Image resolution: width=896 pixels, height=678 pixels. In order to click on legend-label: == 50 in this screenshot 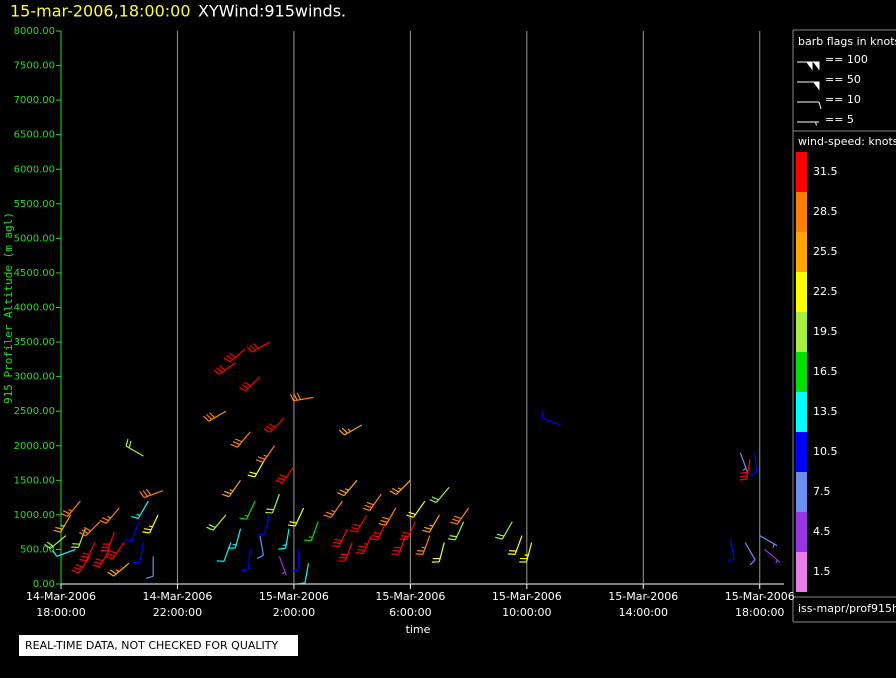, I will do `click(843, 79)`.